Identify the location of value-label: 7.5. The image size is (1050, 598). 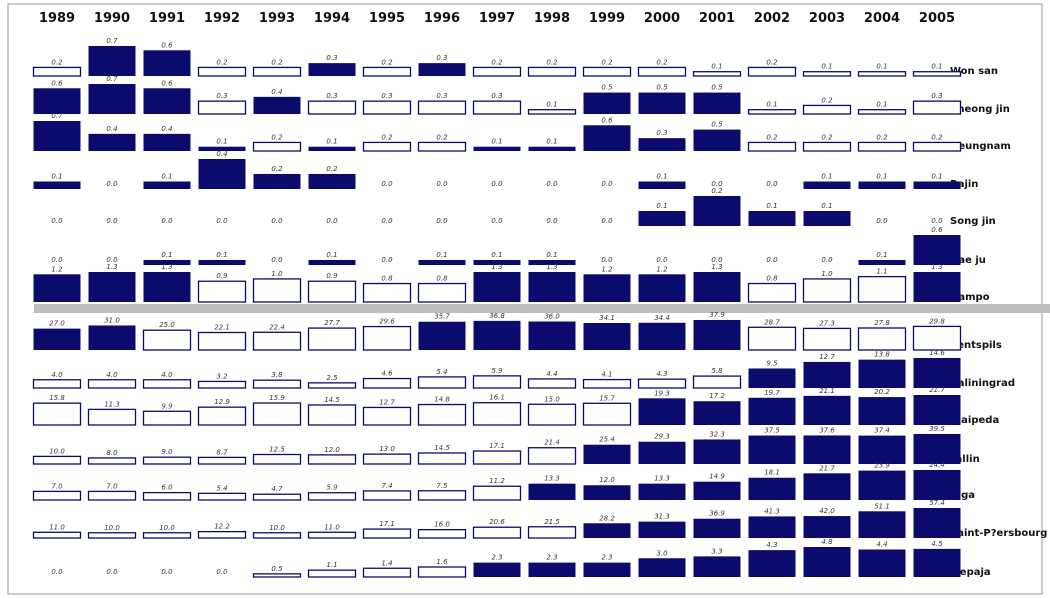
(442, 486).